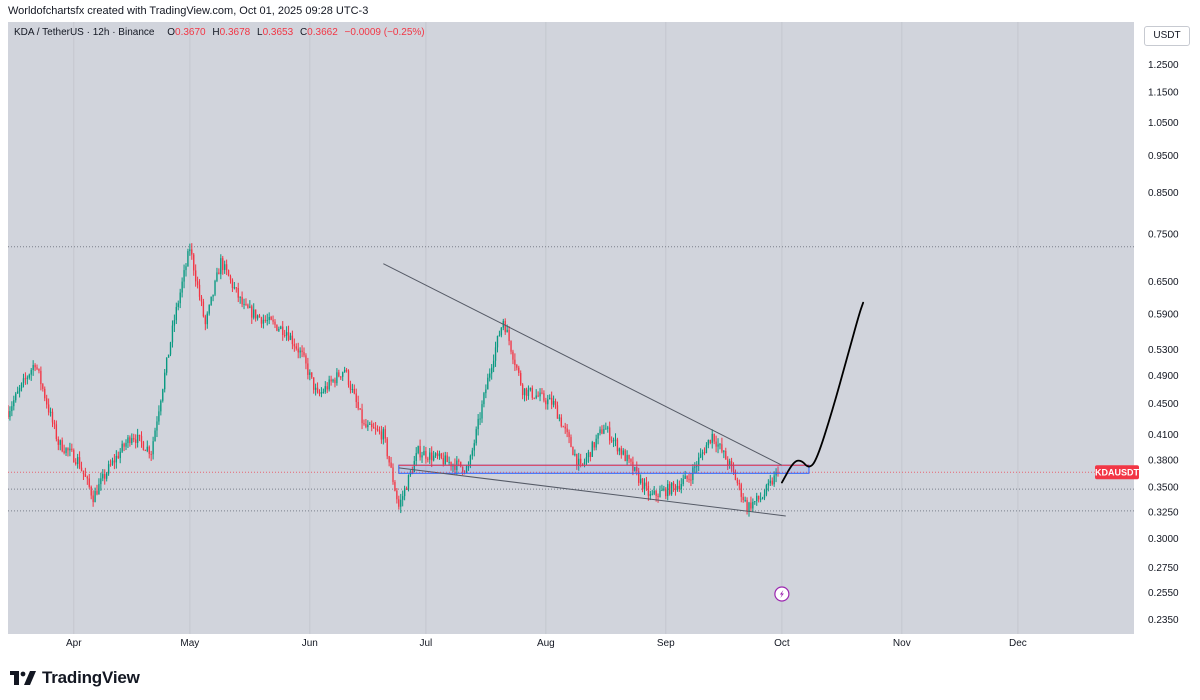  Describe the element at coordinates (782, 643) in the screenshot. I see `date-axis-tick-label: Oct` at that location.